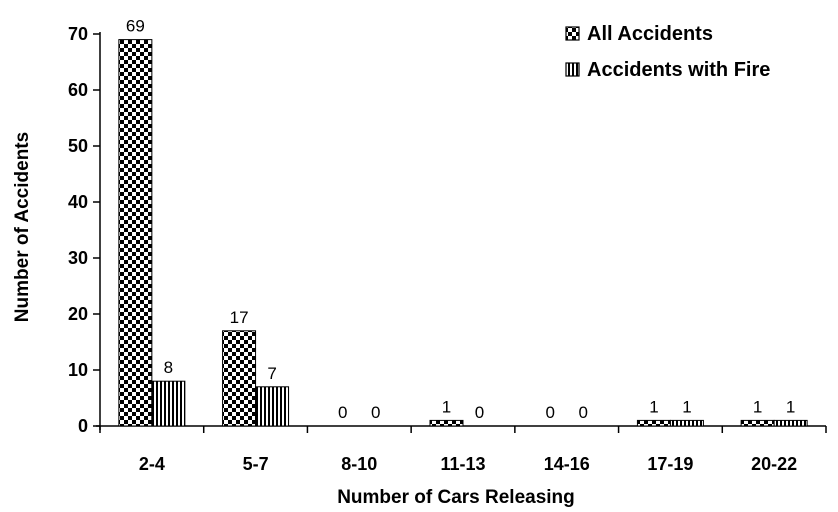 Image resolution: width=838 pixels, height=512 pixels. What do you see at coordinates (650, 34) in the screenshot?
I see `legend-label: All Accidents` at bounding box center [650, 34].